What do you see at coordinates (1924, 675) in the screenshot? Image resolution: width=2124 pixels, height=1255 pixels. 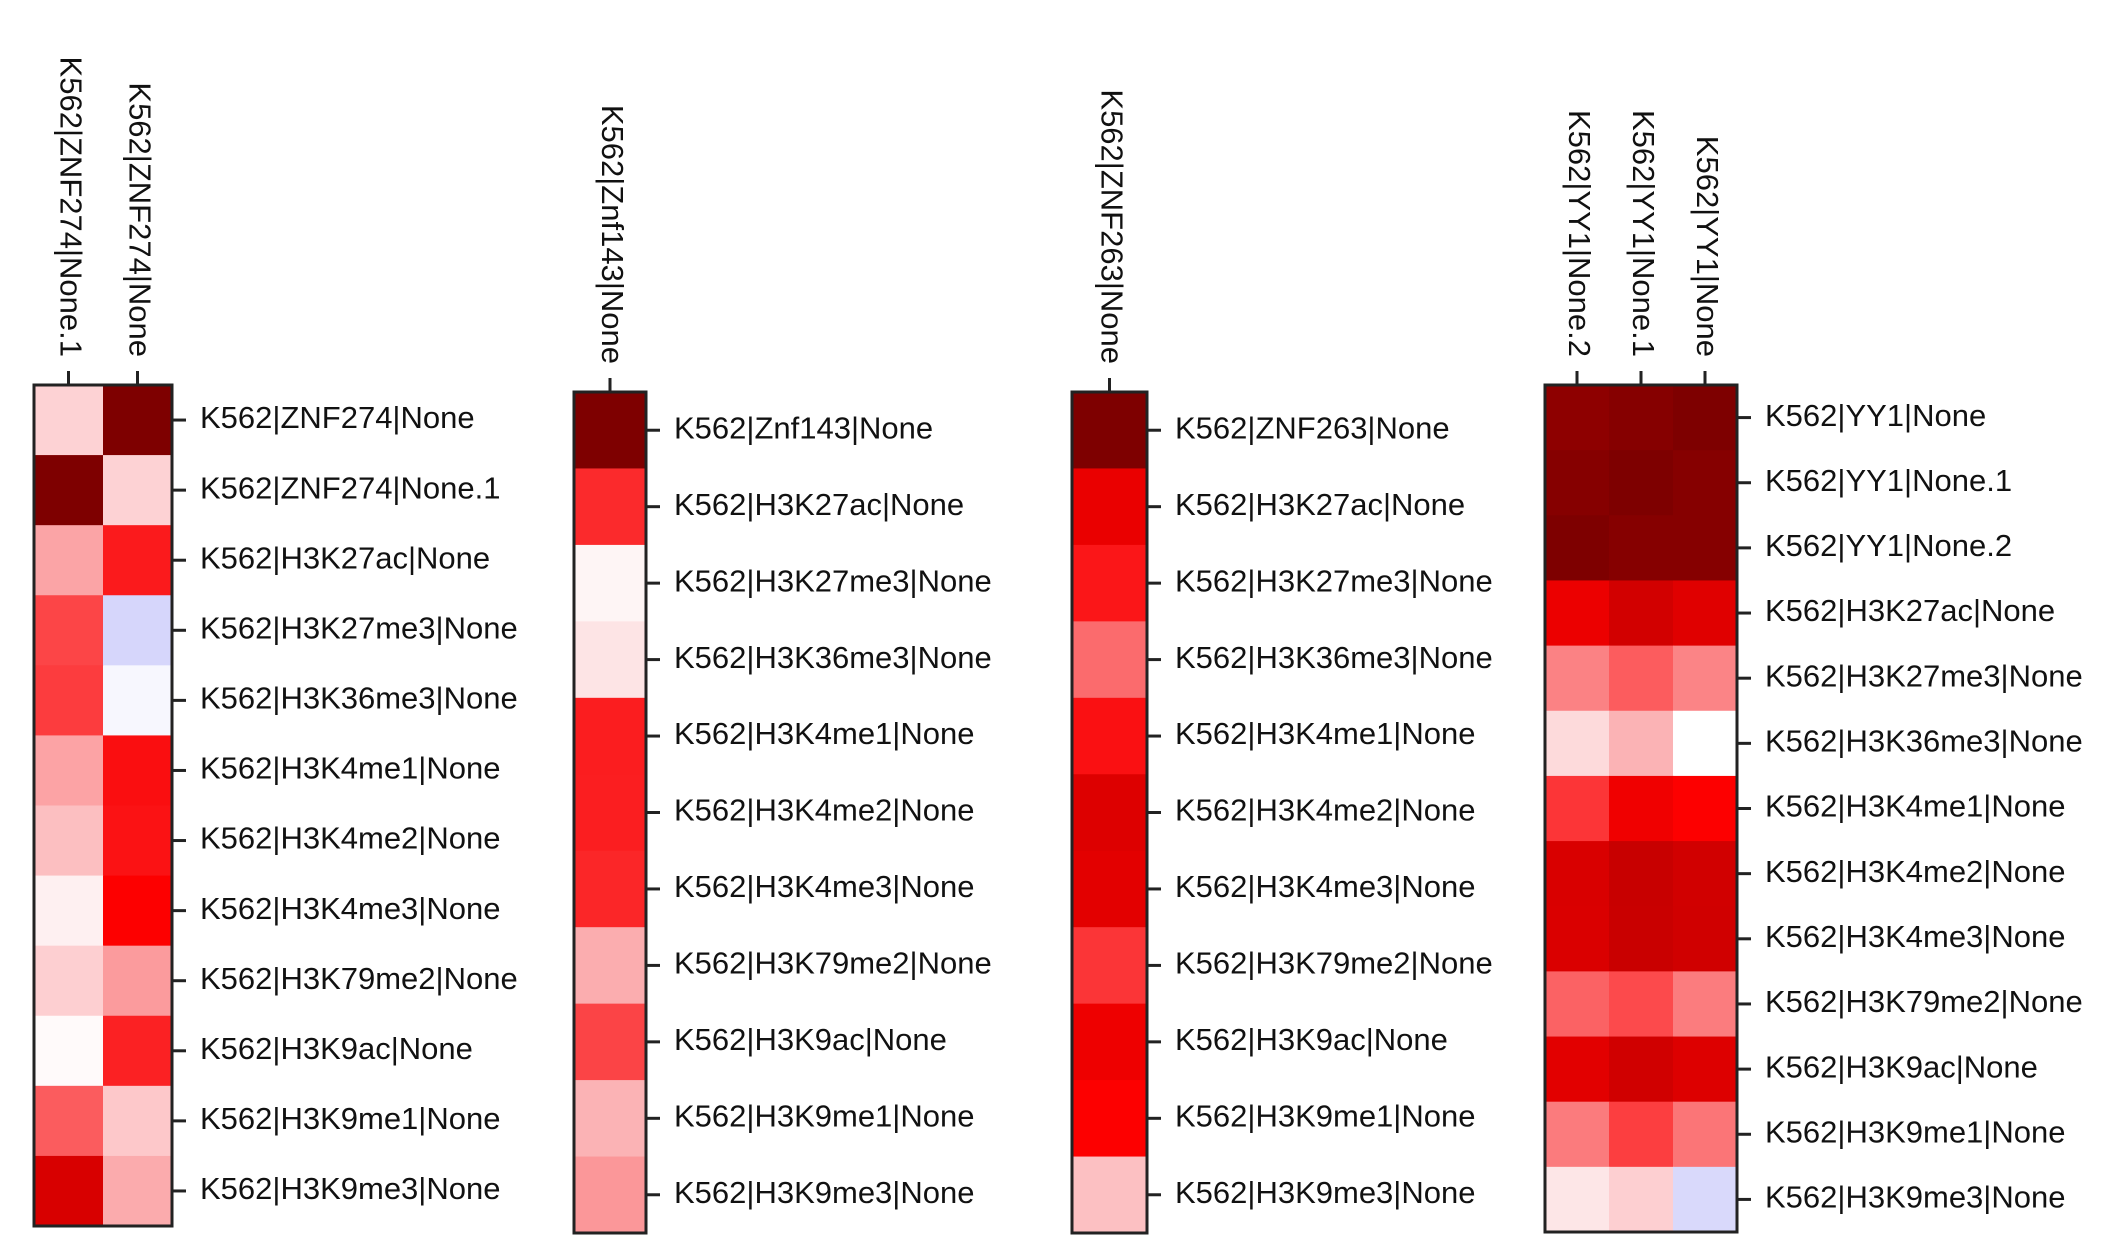 I see `row-label: K562|H3K27me3|None` at bounding box center [1924, 675].